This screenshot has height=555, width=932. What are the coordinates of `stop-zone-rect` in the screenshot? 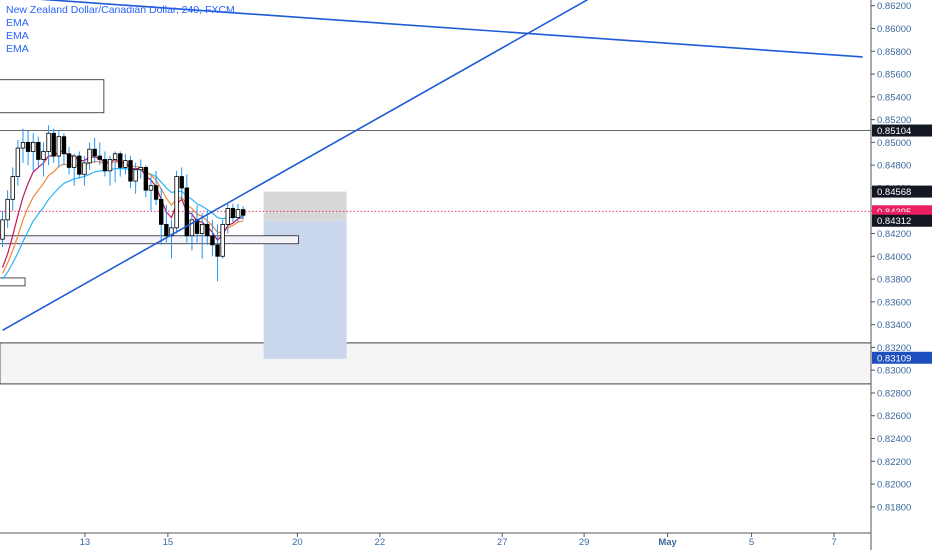 It's located at (305, 206).